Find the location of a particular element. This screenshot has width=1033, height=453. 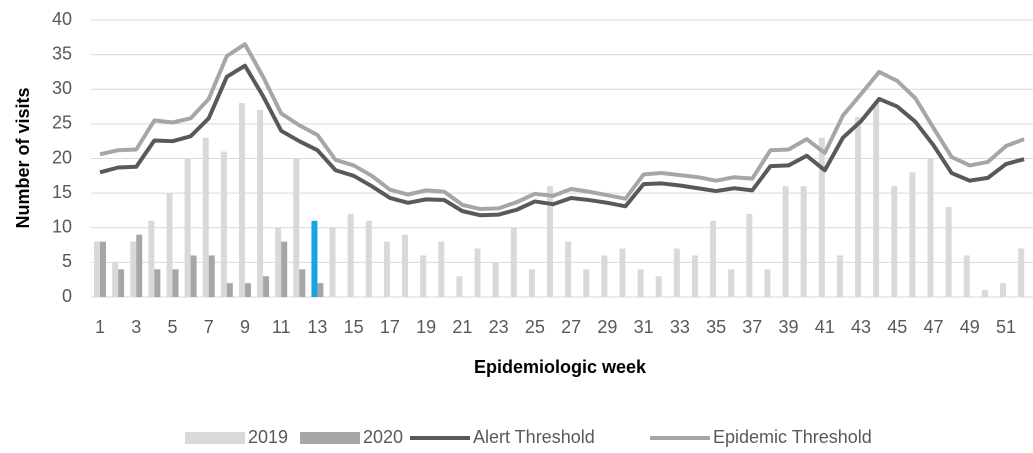

x-tick-label: 49 is located at coordinates (970, 327).